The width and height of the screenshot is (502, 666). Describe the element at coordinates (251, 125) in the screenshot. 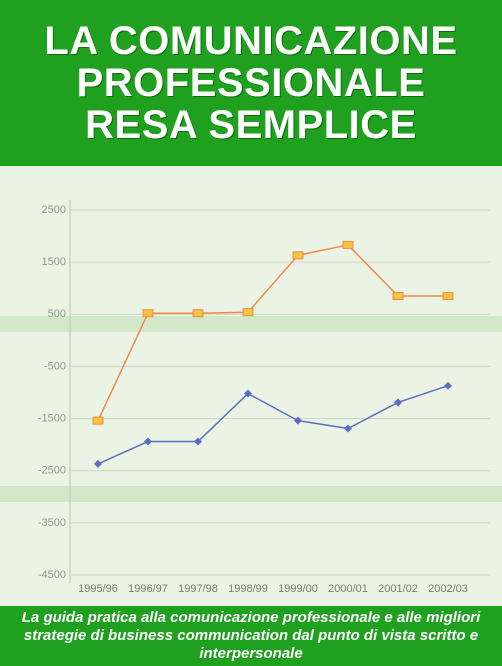

I see `title-line: RESA SEMPLICE` at that location.